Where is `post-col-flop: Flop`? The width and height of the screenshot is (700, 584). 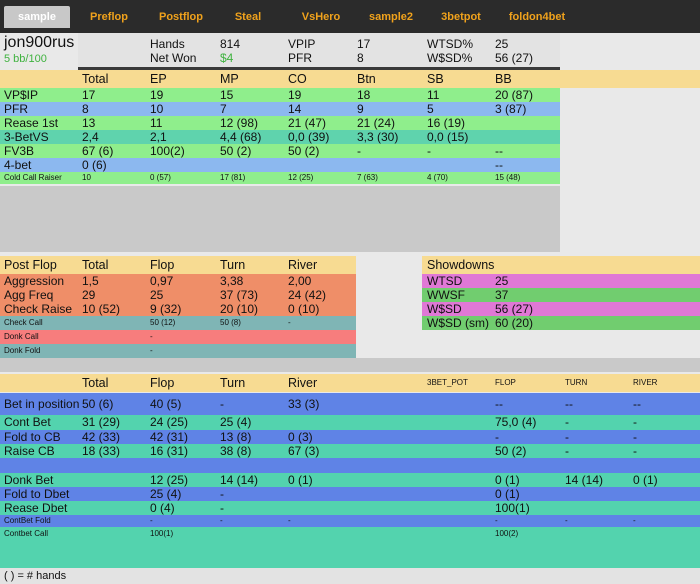
post-col-flop: Flop is located at coordinates (162, 265).